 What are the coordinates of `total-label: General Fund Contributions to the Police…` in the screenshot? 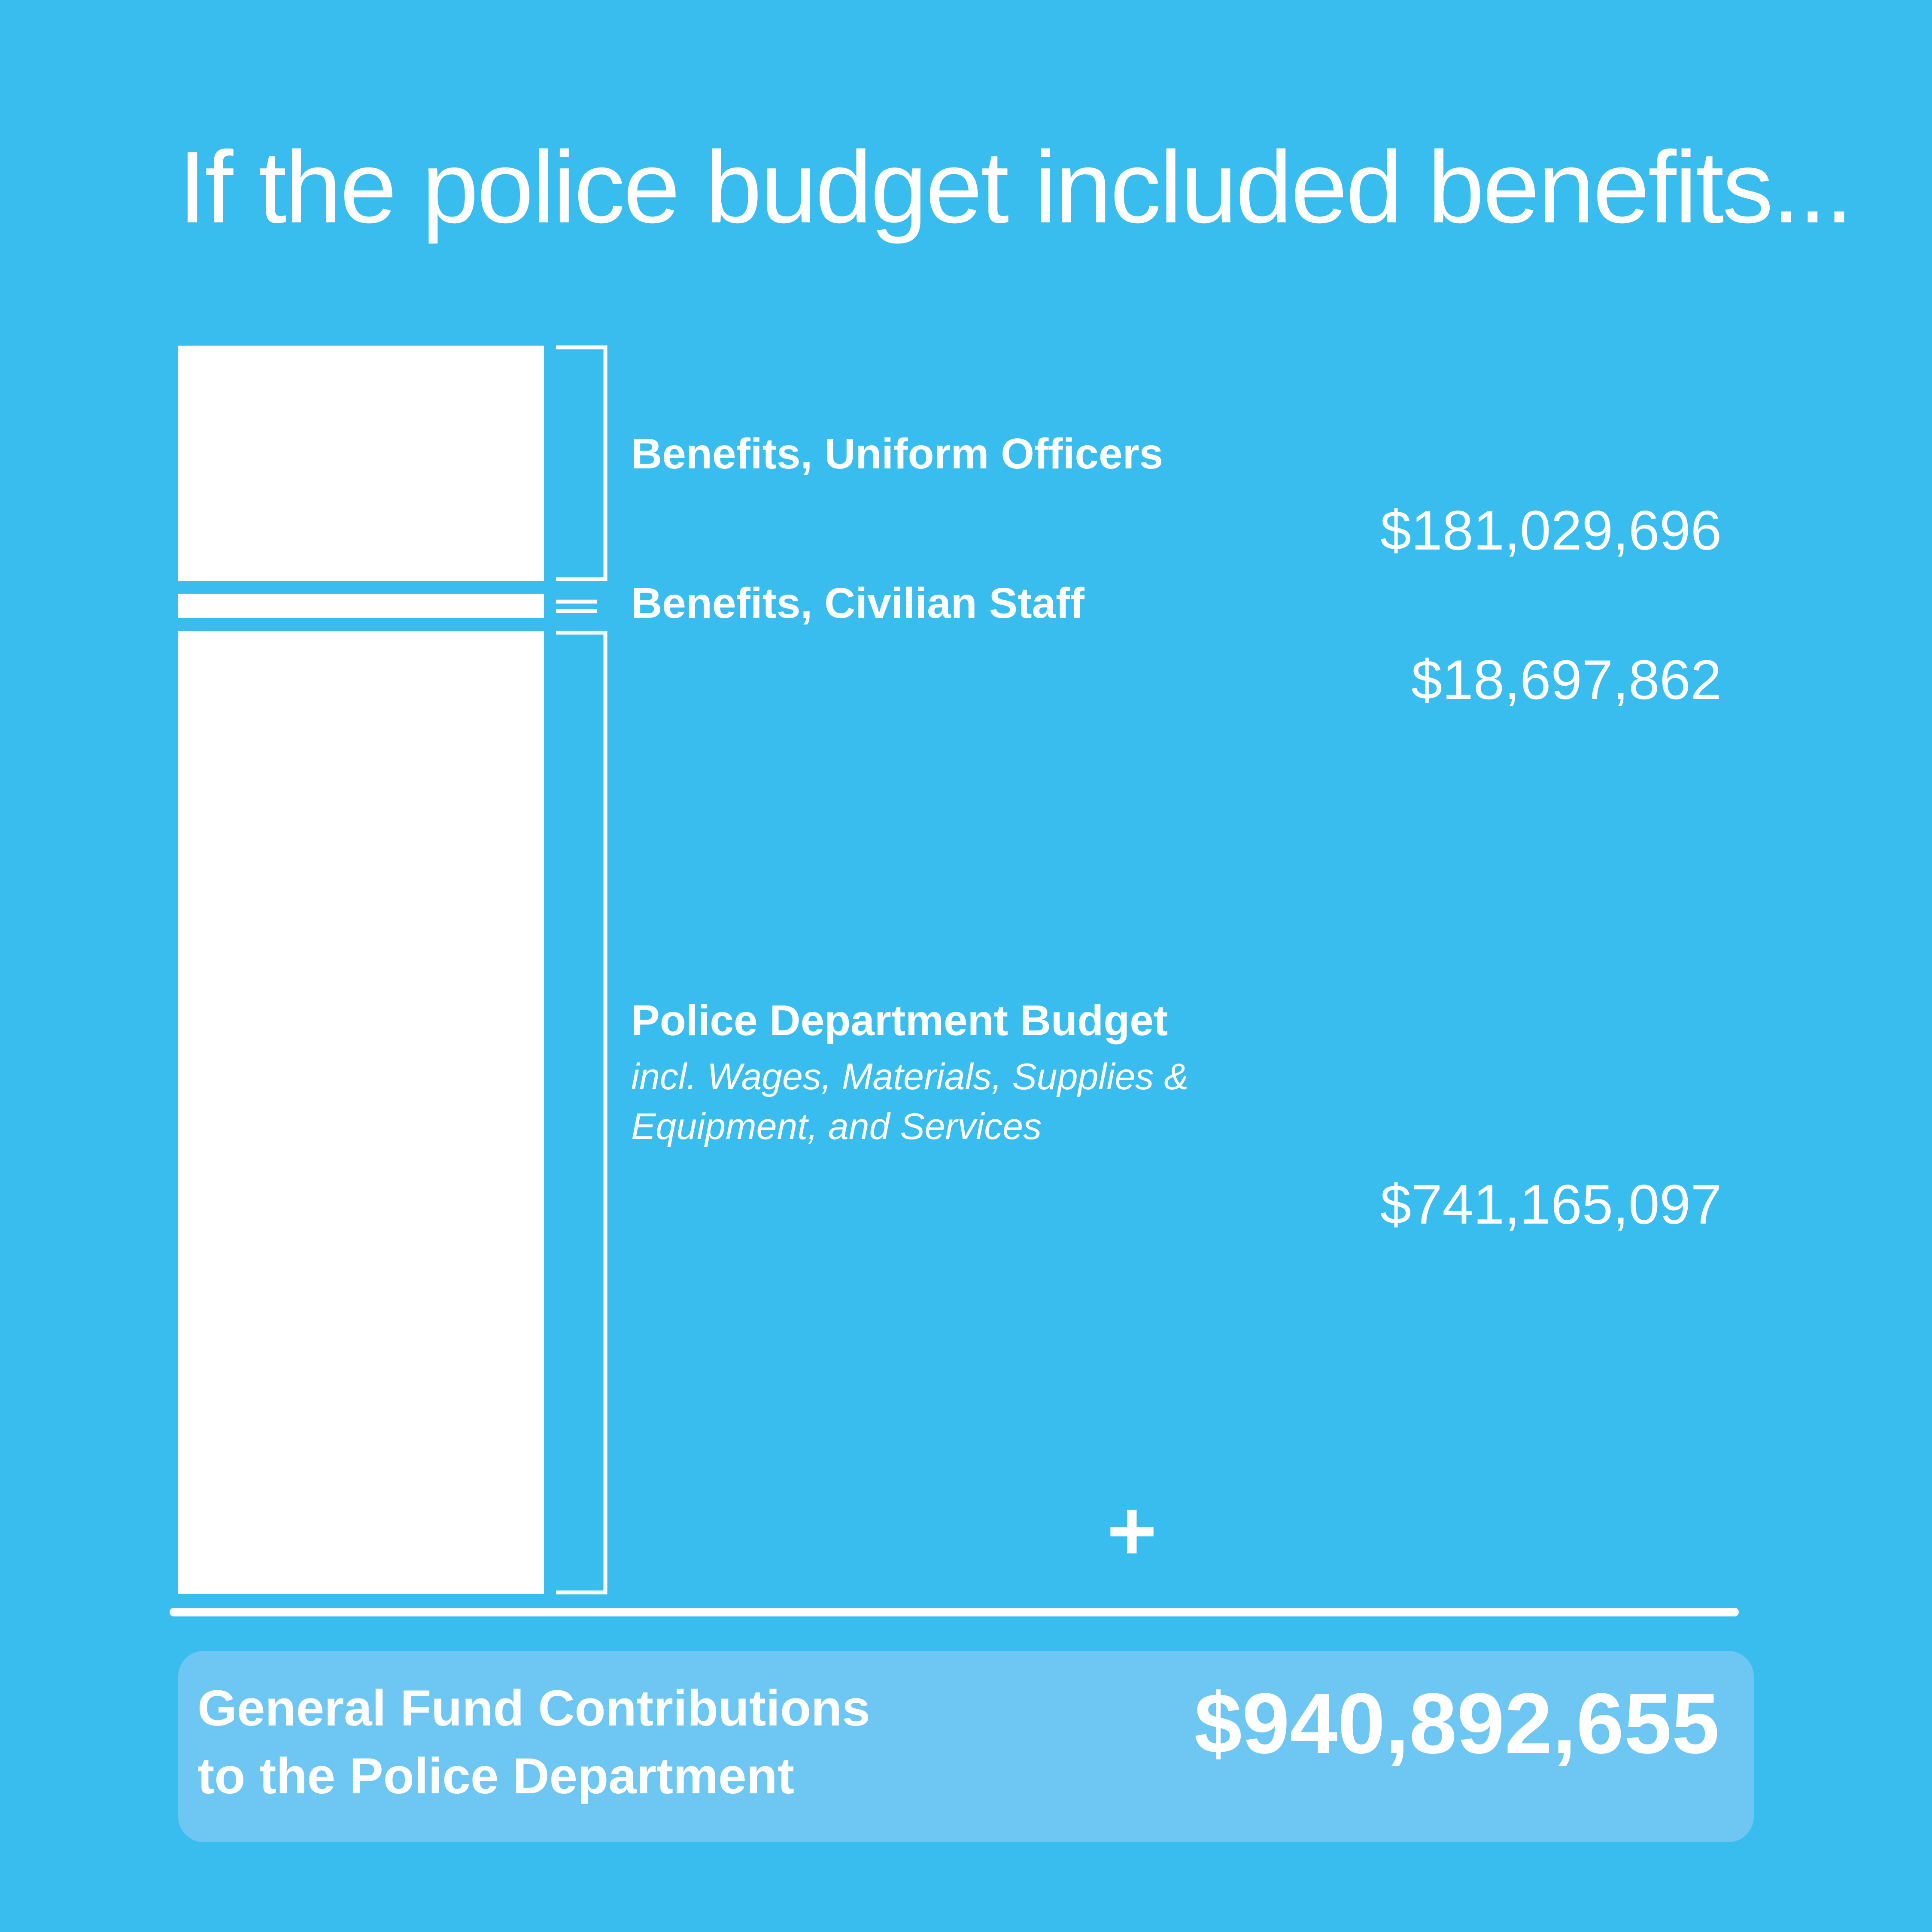 It's located at (583, 1742).